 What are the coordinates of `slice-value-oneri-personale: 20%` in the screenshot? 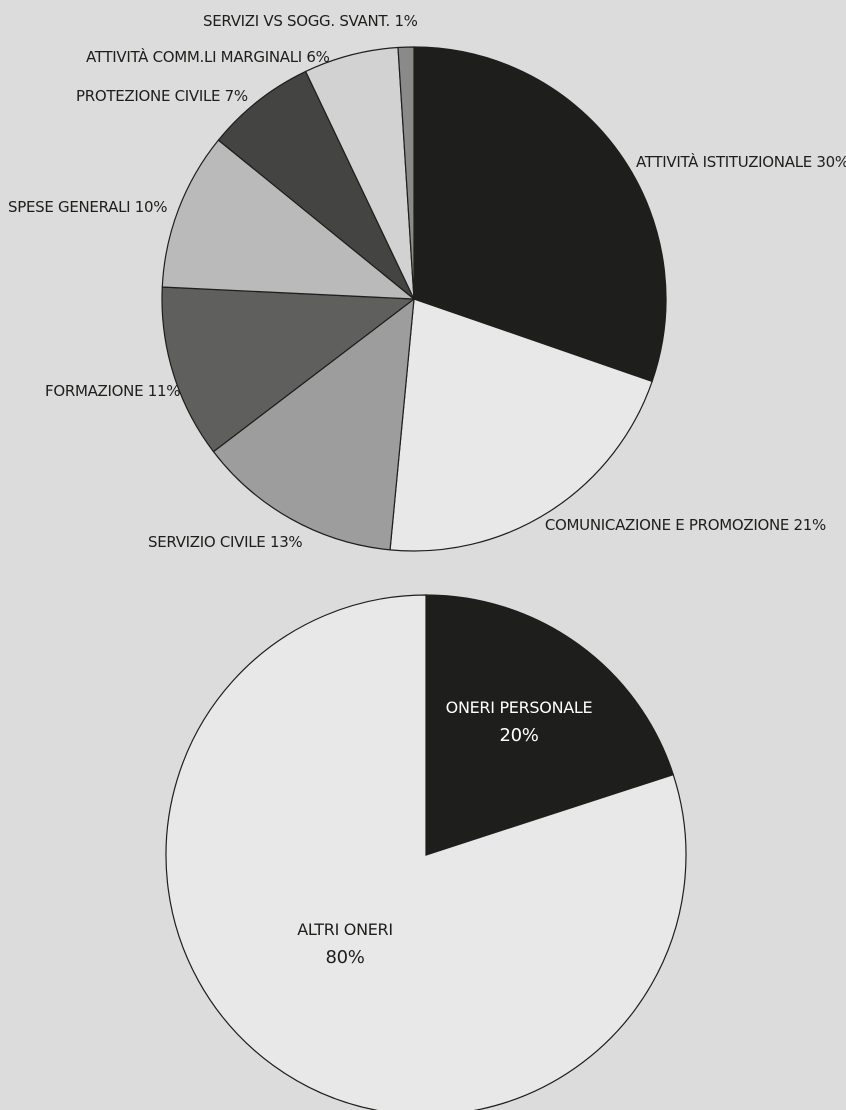 It's located at (518, 735).